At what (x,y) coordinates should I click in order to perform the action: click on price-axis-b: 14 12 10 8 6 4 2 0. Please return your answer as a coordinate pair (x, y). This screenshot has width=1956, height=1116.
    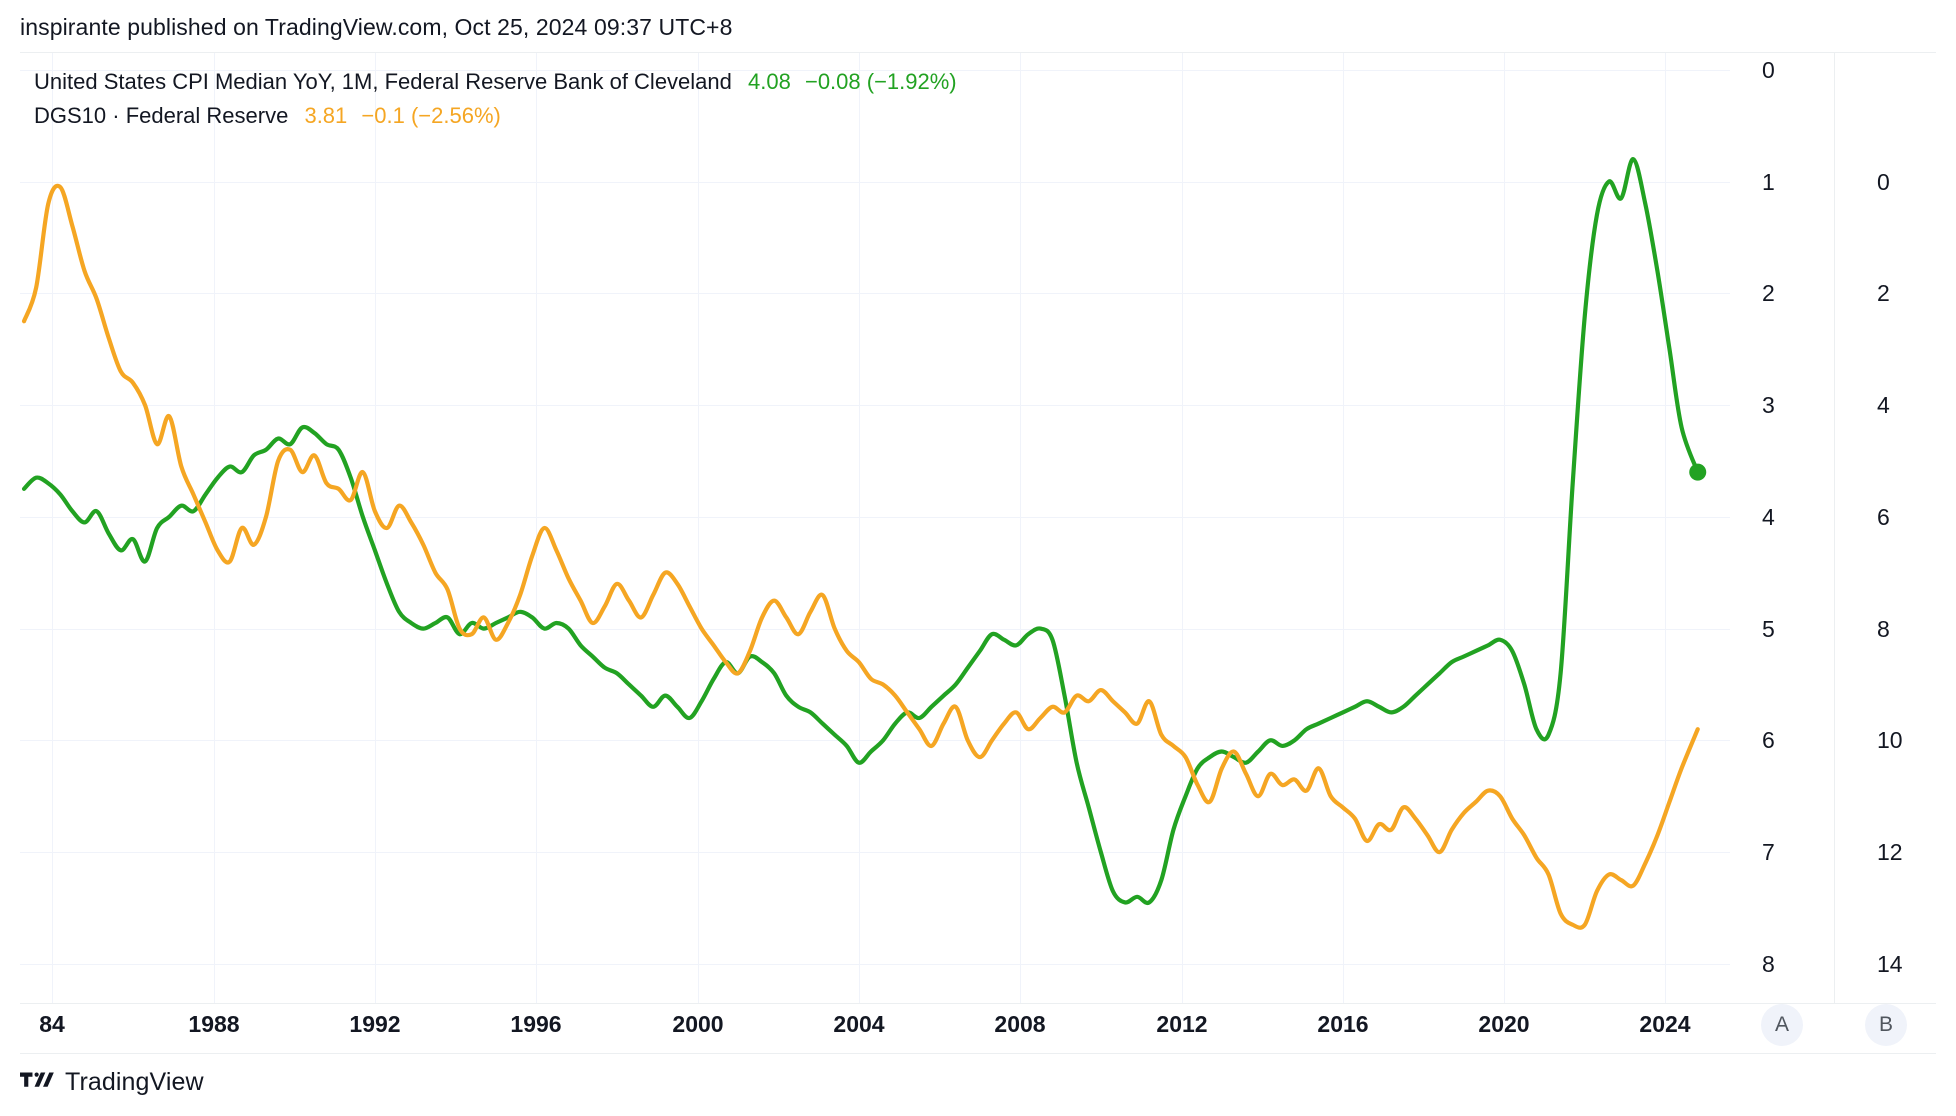
    Looking at the image, I should click on (1885, 528).